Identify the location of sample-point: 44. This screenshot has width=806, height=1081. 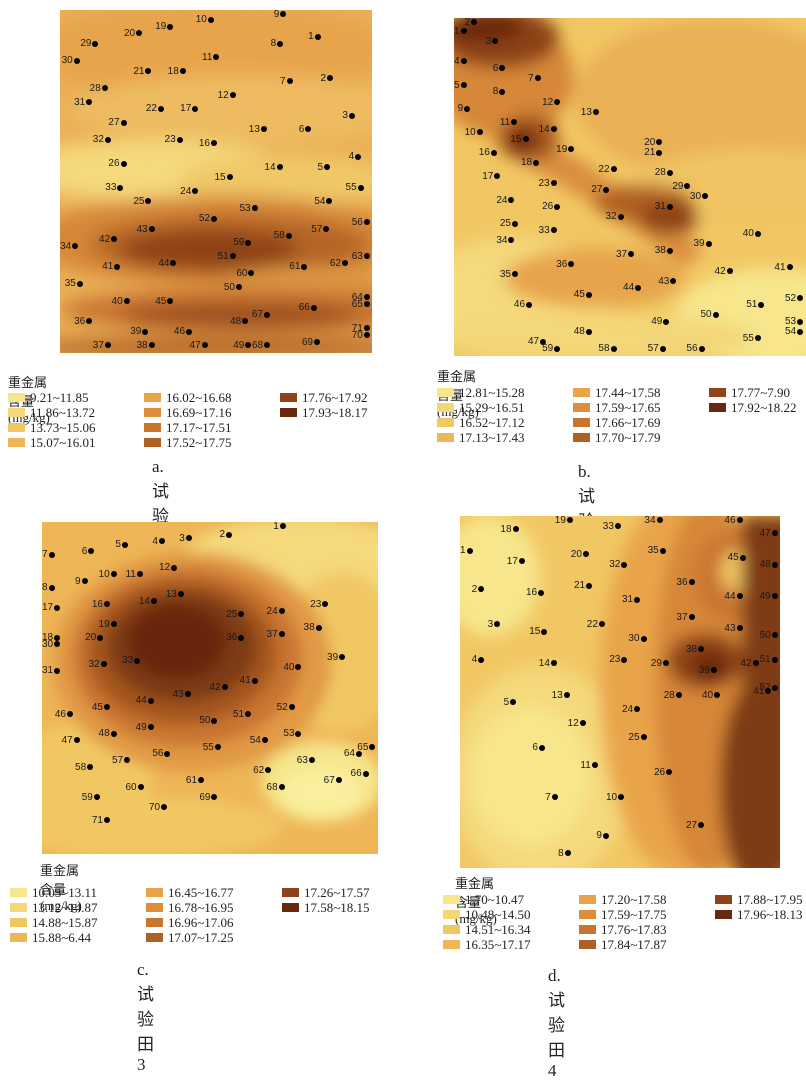
(733, 596).